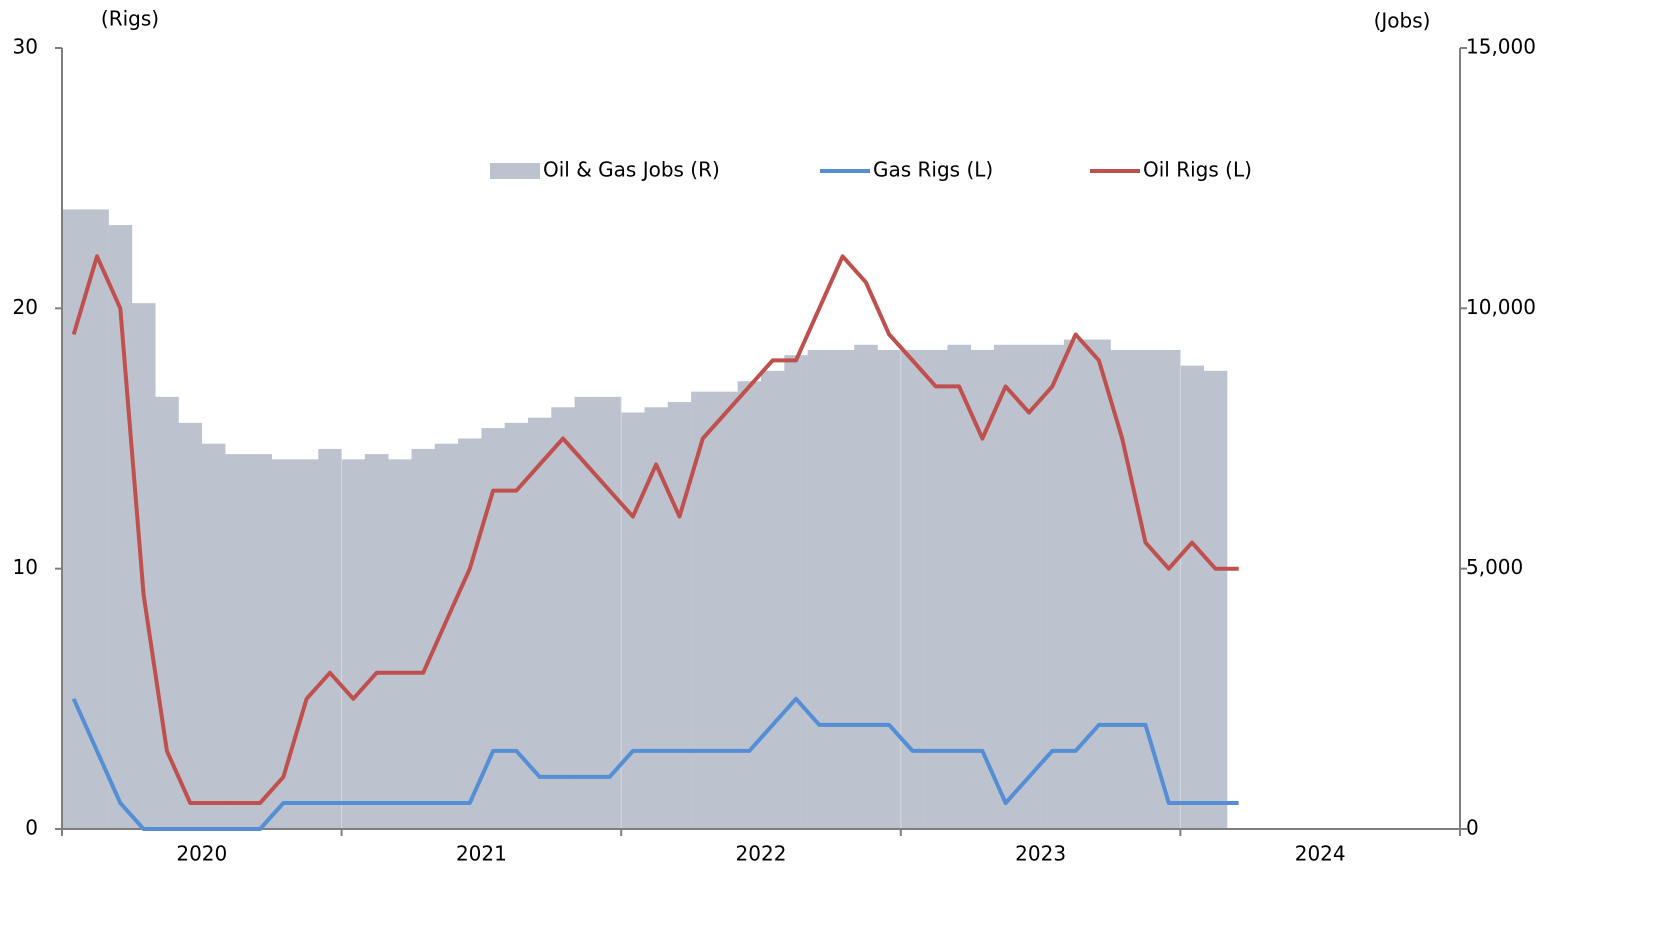 Image resolution: width=1679 pixels, height=929 pixels. What do you see at coordinates (481, 854) in the screenshot?
I see `x-tick-label: 2021` at bounding box center [481, 854].